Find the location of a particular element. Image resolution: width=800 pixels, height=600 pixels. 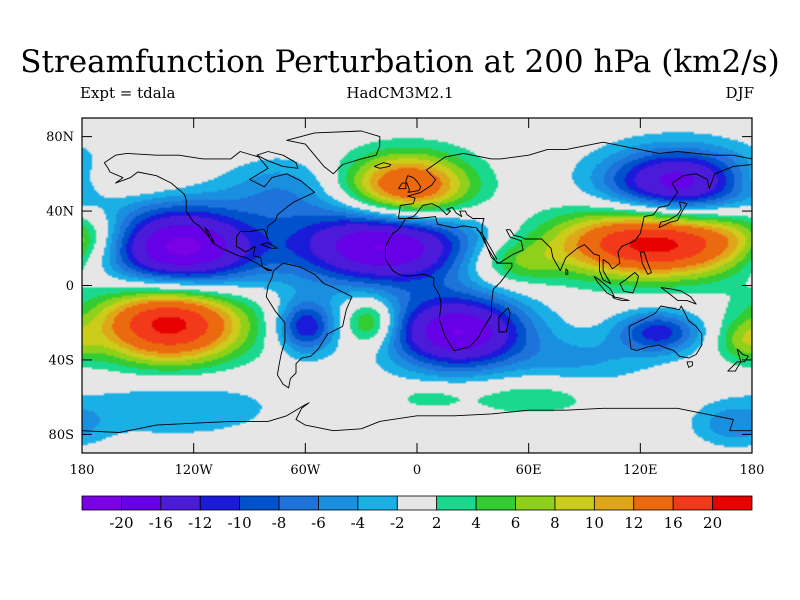

coastline-philippines is located at coordinates (645, 263).